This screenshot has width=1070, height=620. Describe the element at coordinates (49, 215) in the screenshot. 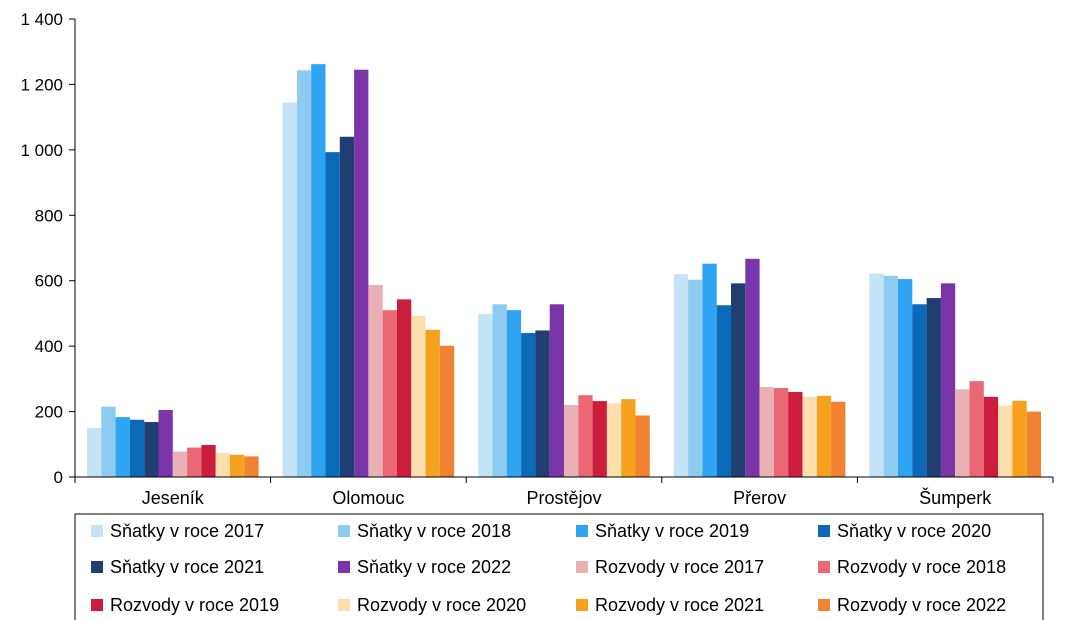

I see `y-tick-label: 800` at that location.